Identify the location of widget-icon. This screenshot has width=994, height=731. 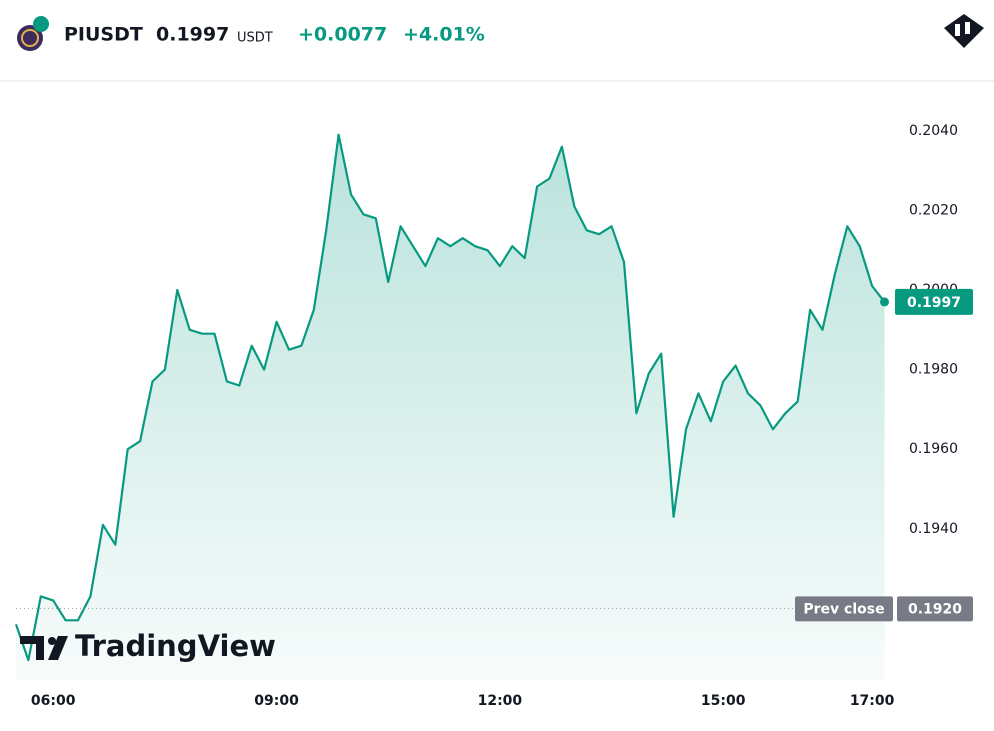
(964, 31).